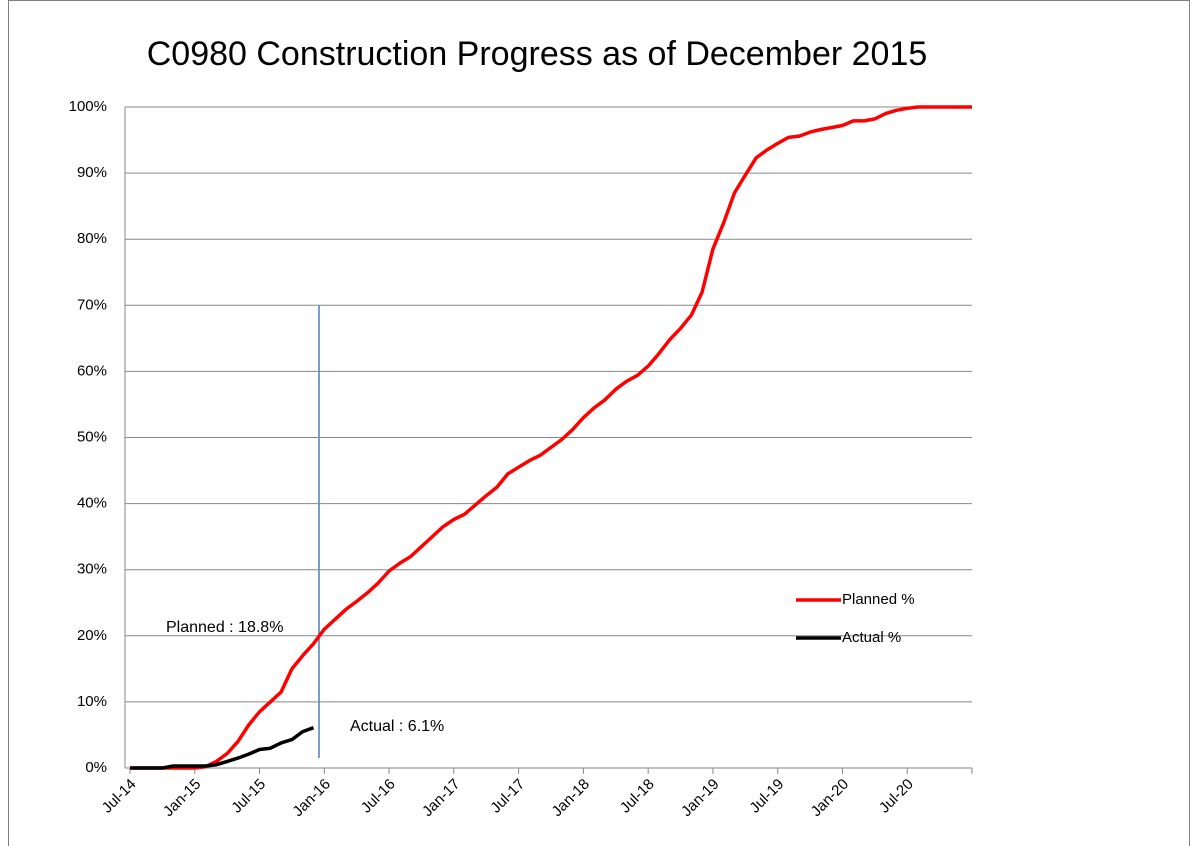 The width and height of the screenshot is (1198, 846). I want to click on y-tick-label: 70%, so click(92, 304).